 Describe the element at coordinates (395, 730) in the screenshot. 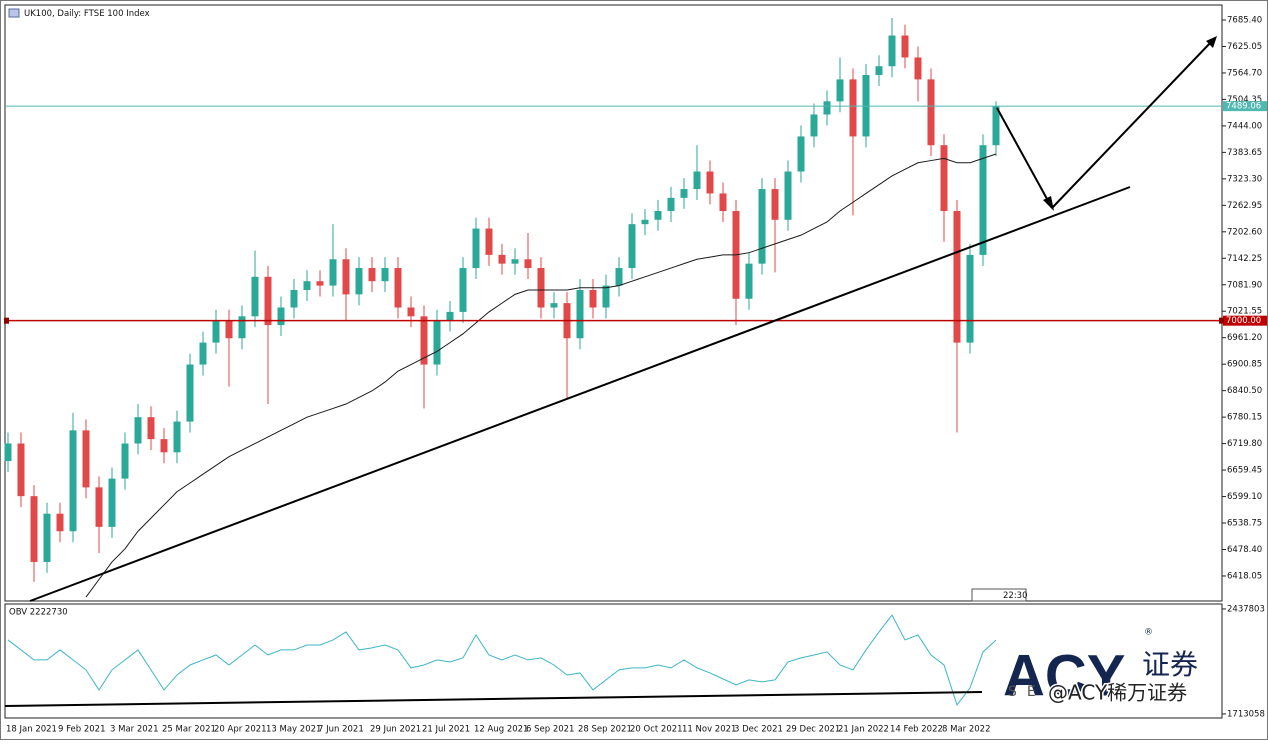

I see `x-tick-label: 29 Jun 2021` at that location.